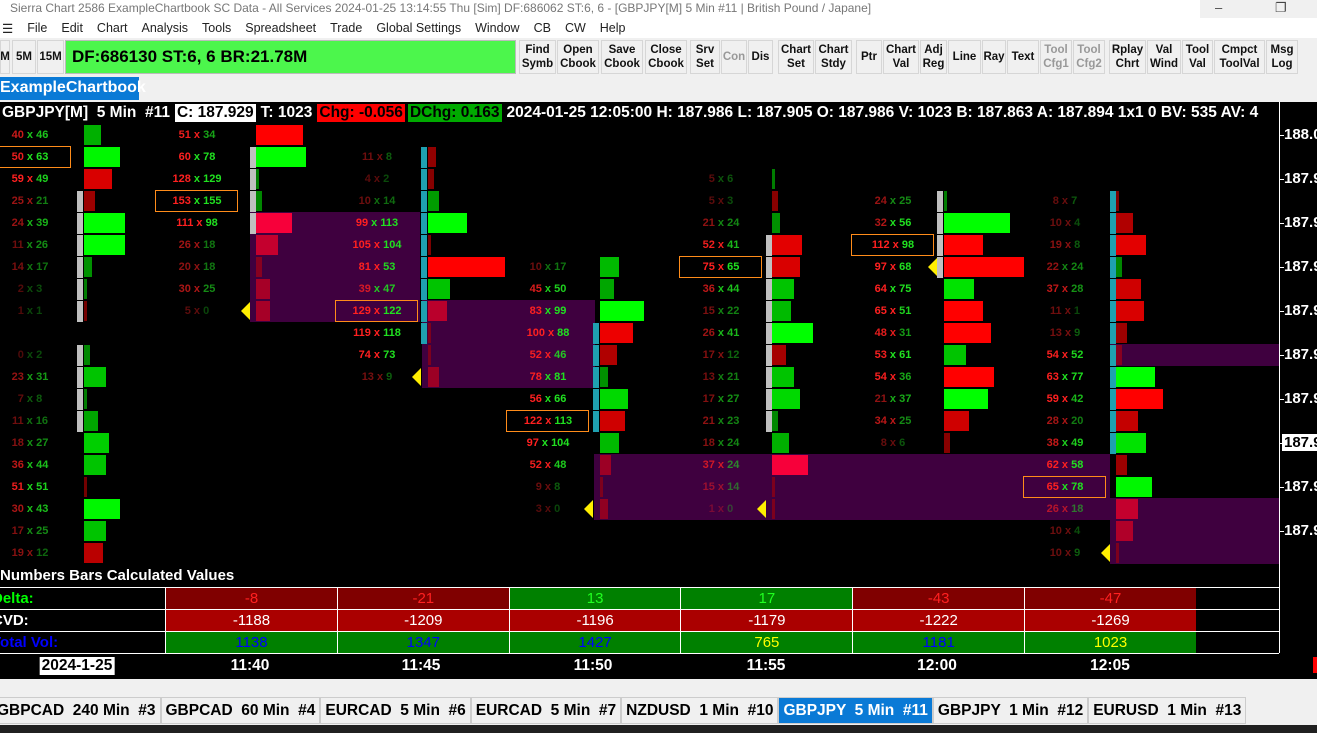  What do you see at coordinates (964, 57) in the screenshot?
I see `line-button: Line` at bounding box center [964, 57].